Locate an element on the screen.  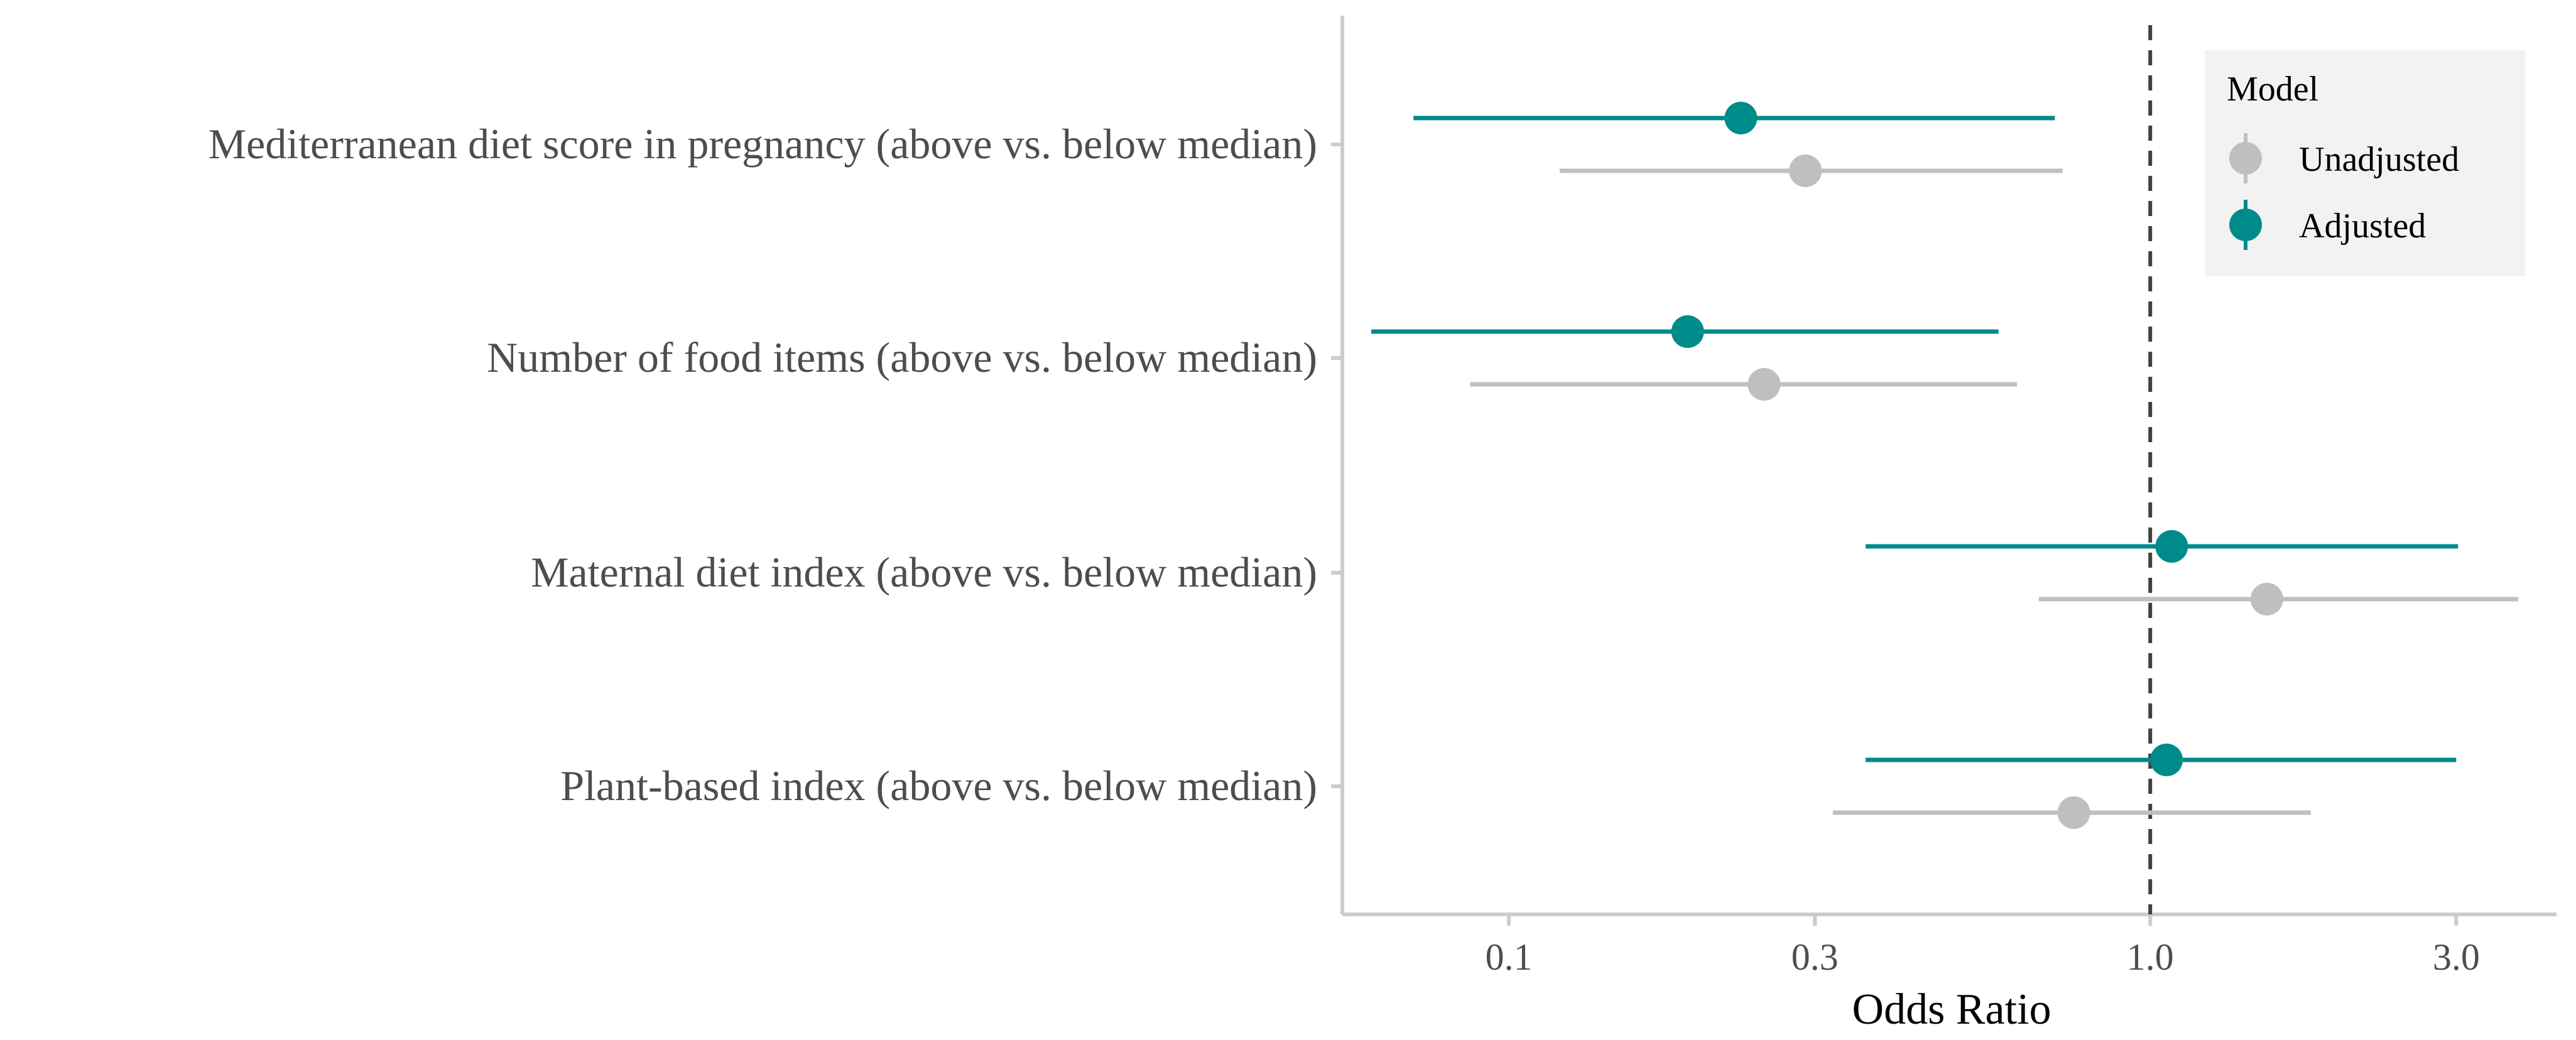
legend-label: Unadjusted is located at coordinates (2379, 159).